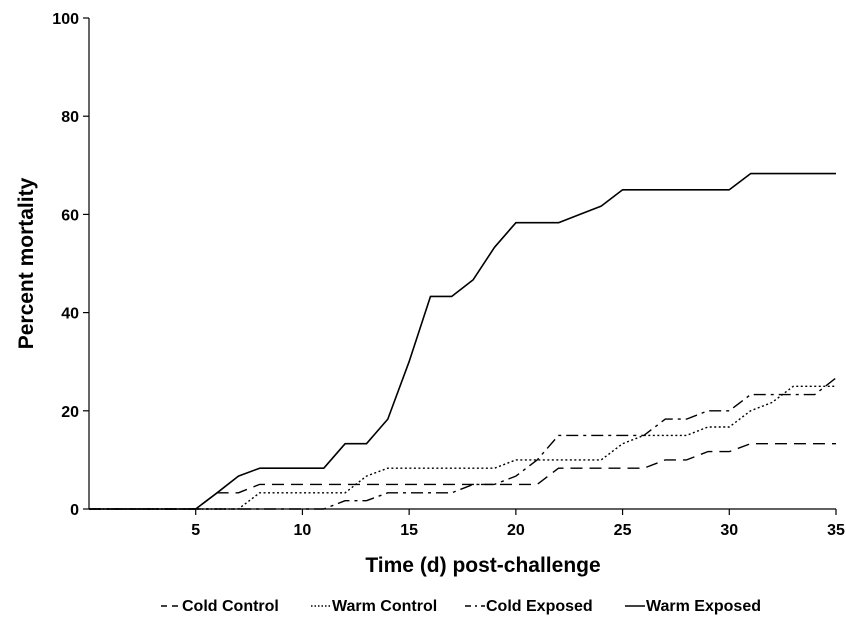 The image size is (846, 622). What do you see at coordinates (74, 510) in the screenshot?
I see `y-tick-label: 0` at bounding box center [74, 510].